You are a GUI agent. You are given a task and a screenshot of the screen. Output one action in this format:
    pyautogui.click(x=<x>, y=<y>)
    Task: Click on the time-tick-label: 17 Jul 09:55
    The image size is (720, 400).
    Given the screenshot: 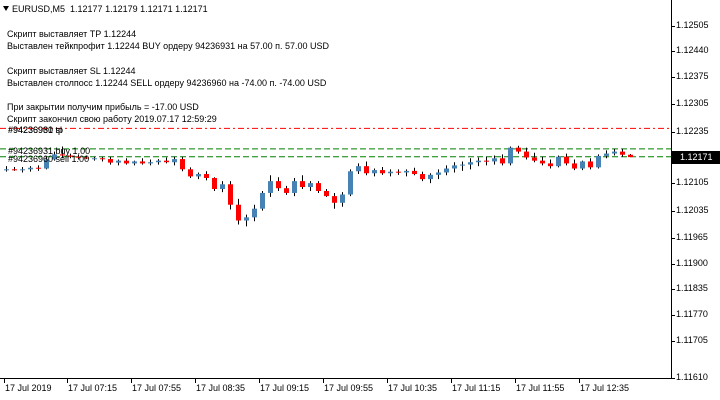 What is the action you would take?
    pyautogui.click(x=349, y=388)
    